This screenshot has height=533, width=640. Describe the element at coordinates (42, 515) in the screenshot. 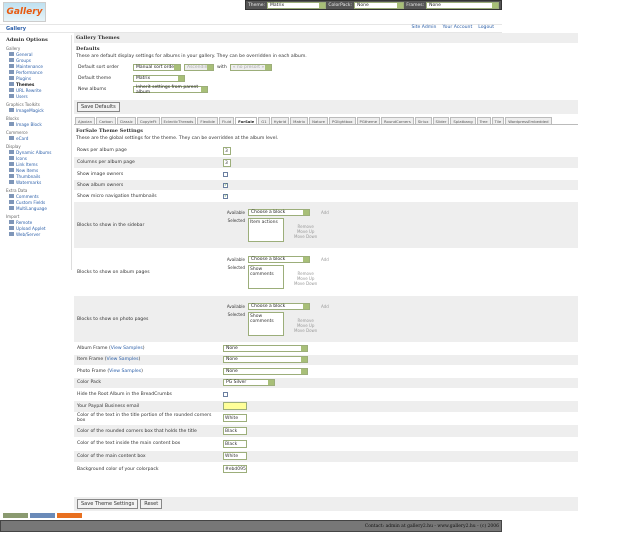

I see `gallery-badge` at that location.